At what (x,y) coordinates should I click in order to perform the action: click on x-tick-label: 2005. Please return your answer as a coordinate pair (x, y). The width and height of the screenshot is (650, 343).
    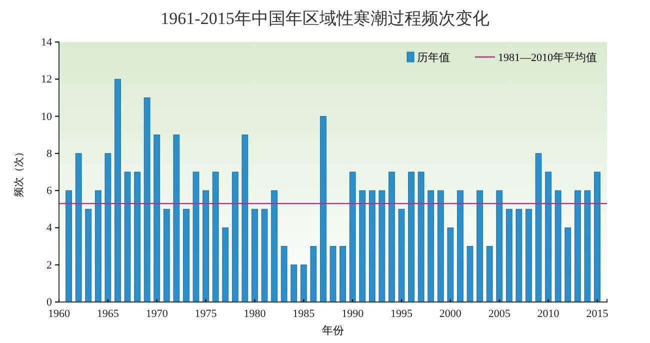
    Looking at the image, I should click on (499, 314).